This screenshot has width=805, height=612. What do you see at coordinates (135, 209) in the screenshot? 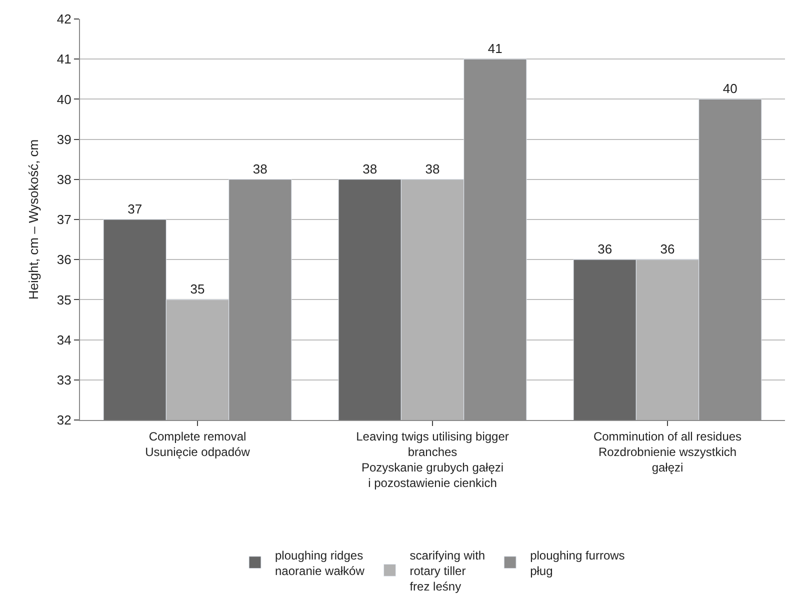
I see `data-label: 37` at bounding box center [135, 209].